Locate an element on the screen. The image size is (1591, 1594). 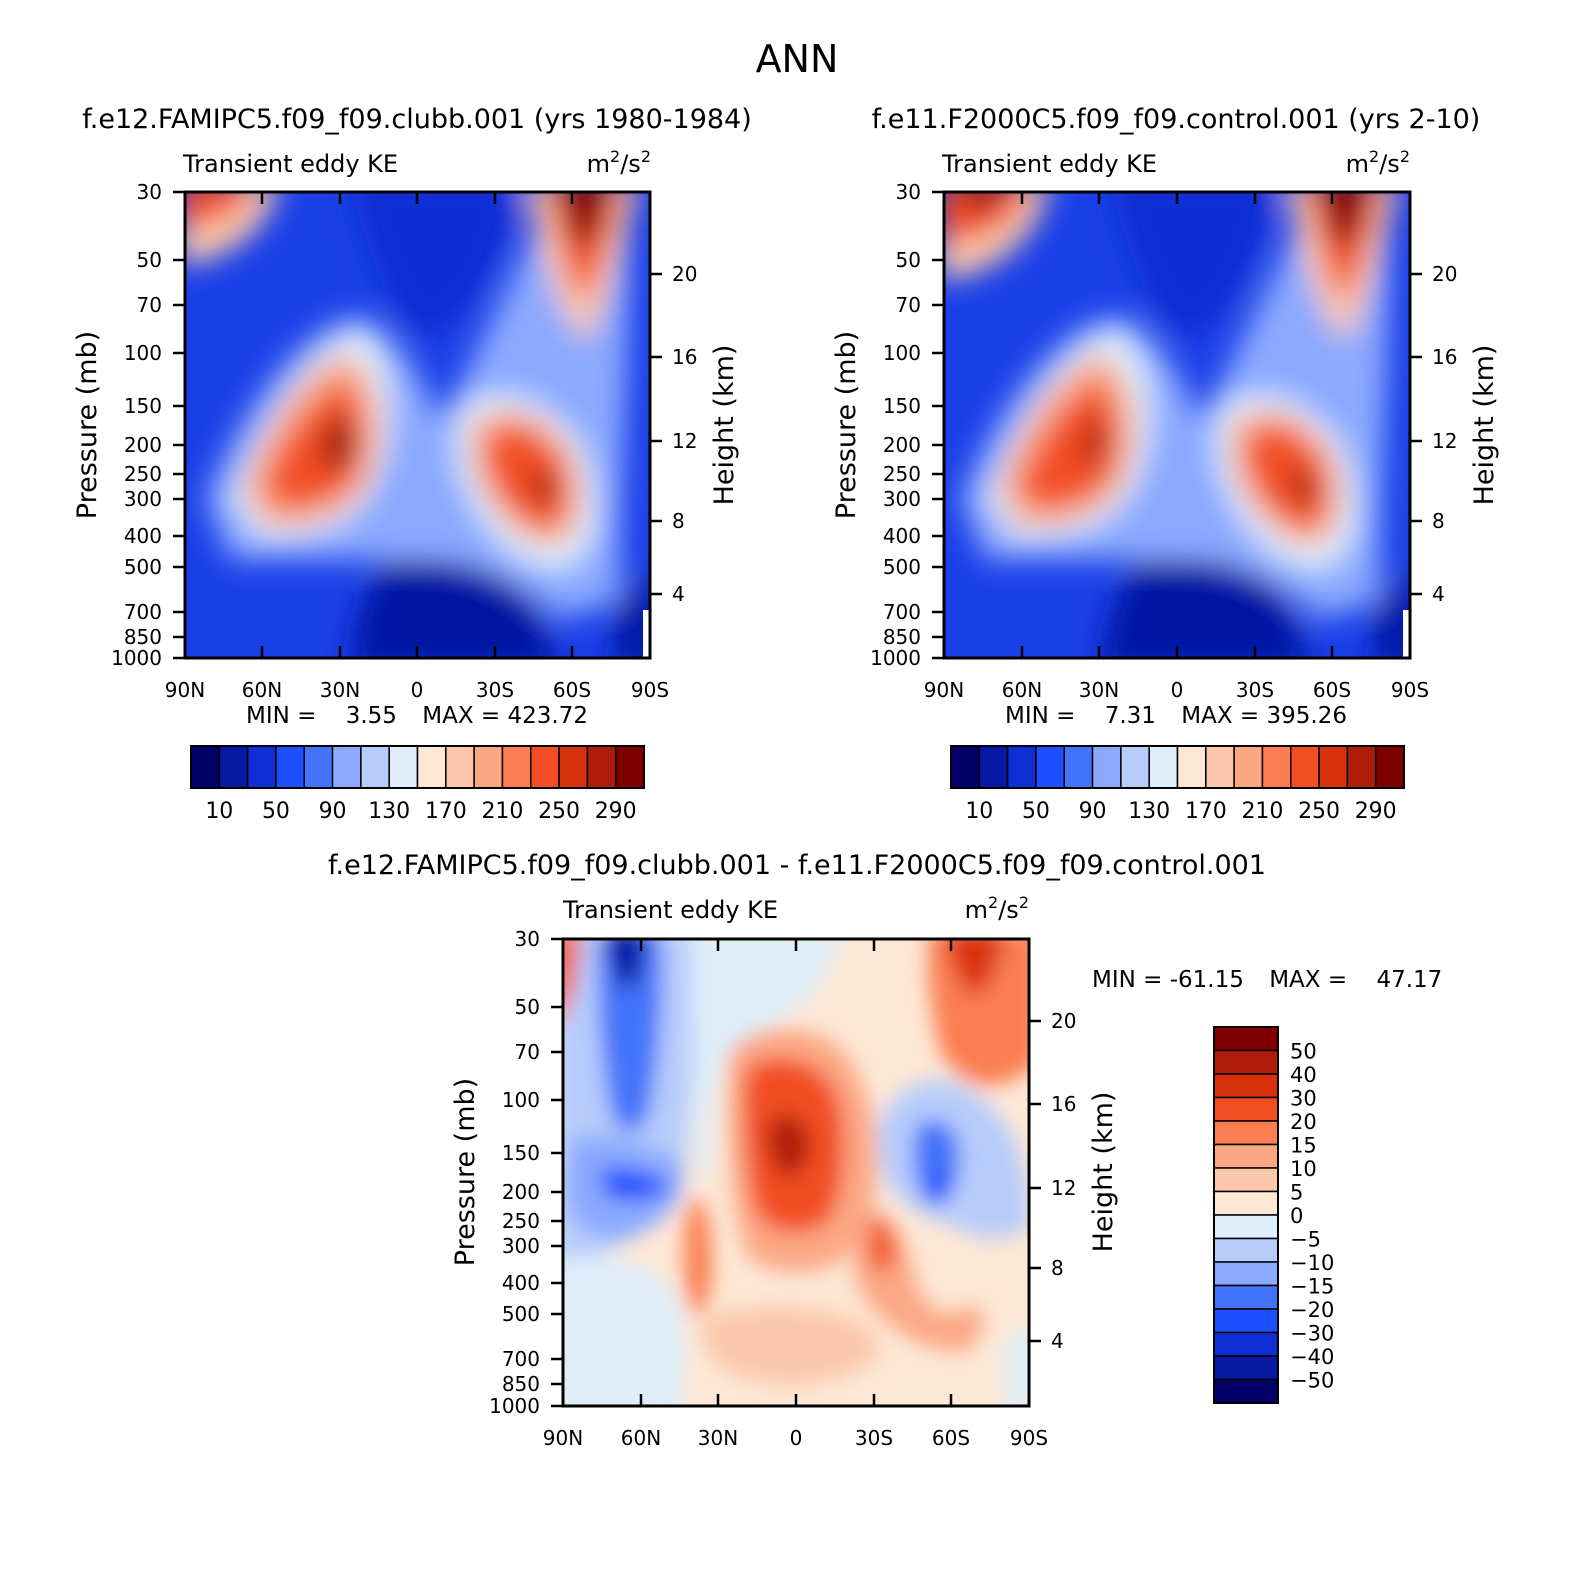
cb1-label-0: 10 is located at coordinates (219, 811).